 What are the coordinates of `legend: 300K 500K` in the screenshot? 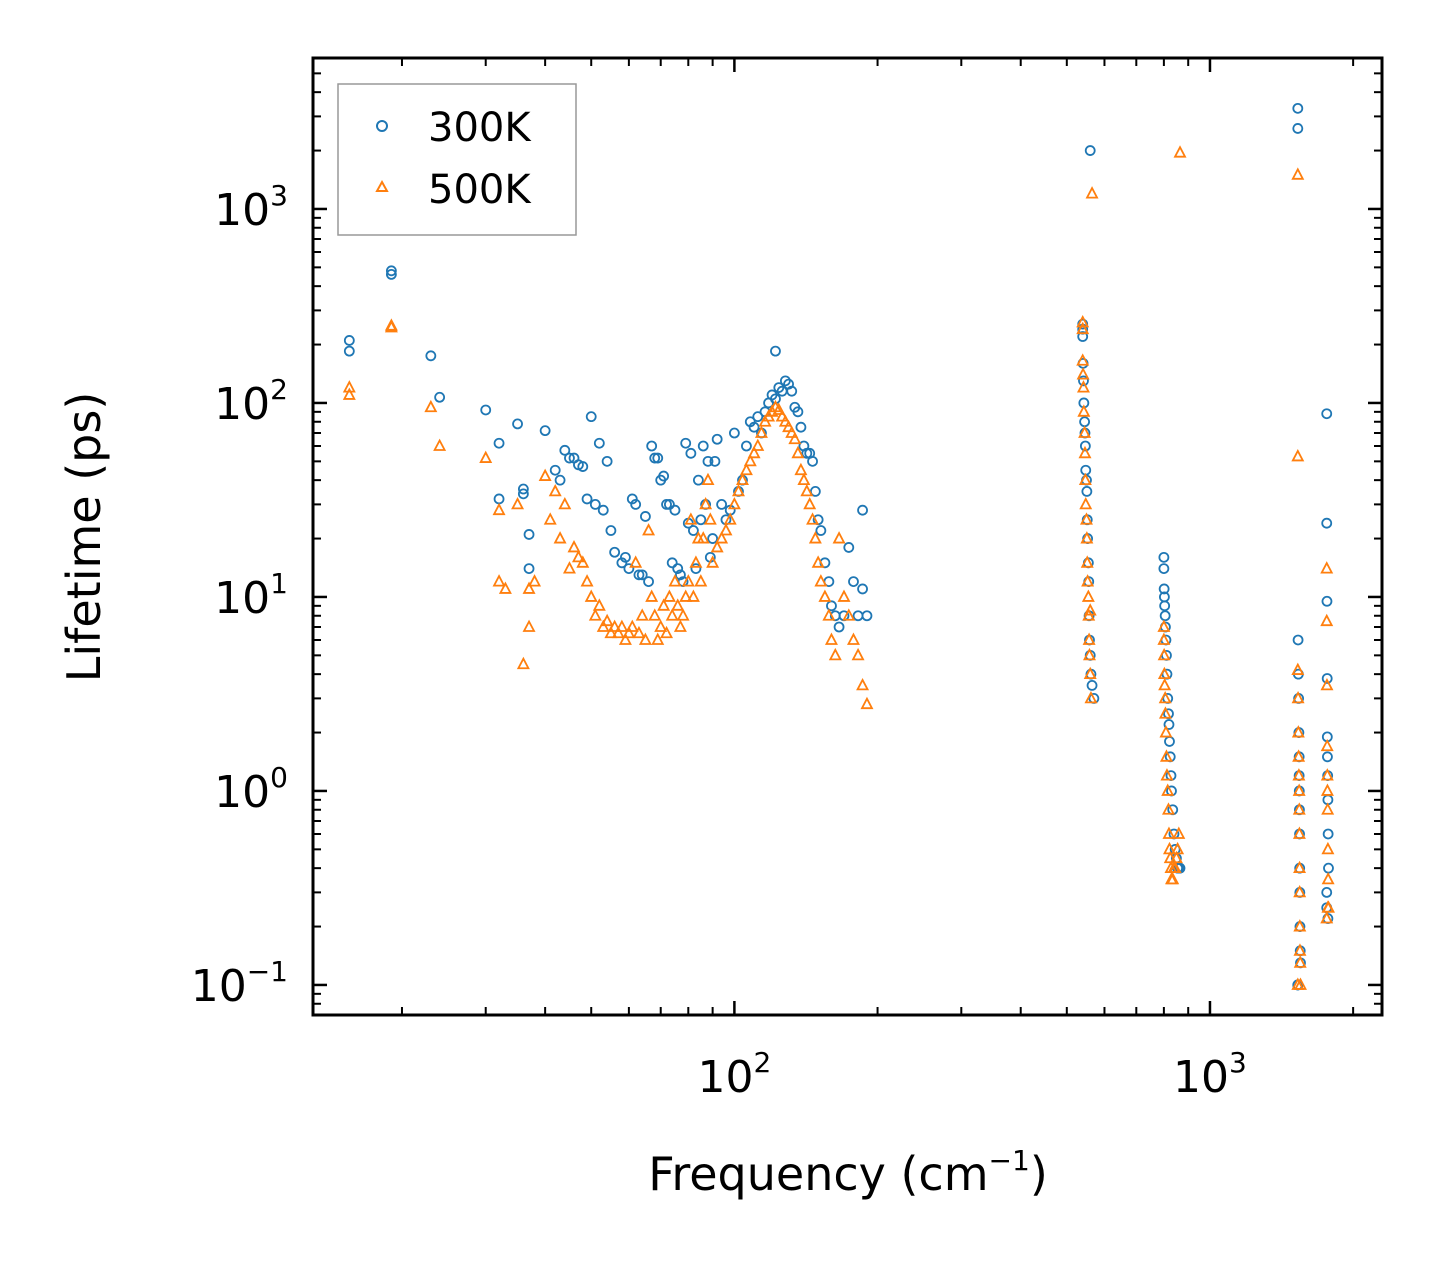 It's located at (457, 159).